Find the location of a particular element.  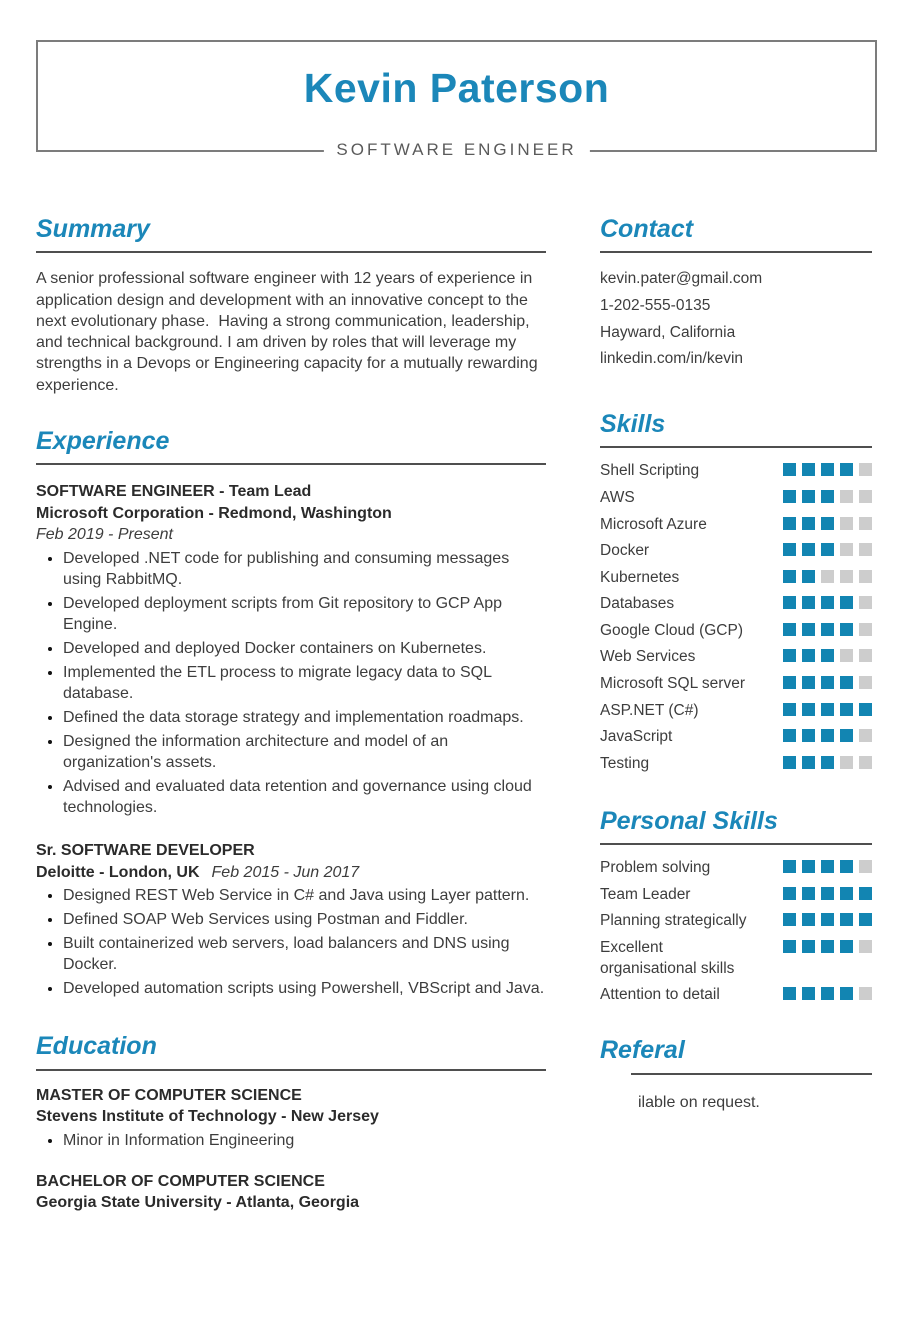

experience-heading: Experience is located at coordinates (291, 447).